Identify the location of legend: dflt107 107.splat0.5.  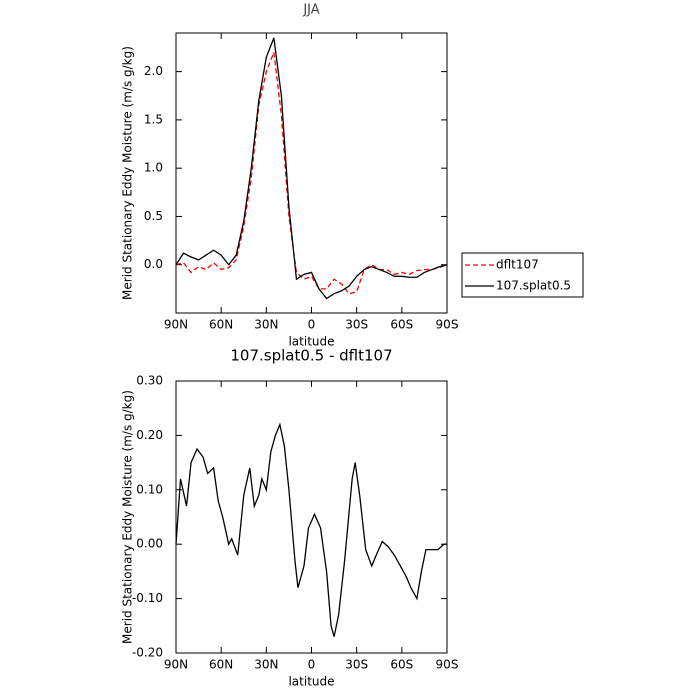
(522, 275).